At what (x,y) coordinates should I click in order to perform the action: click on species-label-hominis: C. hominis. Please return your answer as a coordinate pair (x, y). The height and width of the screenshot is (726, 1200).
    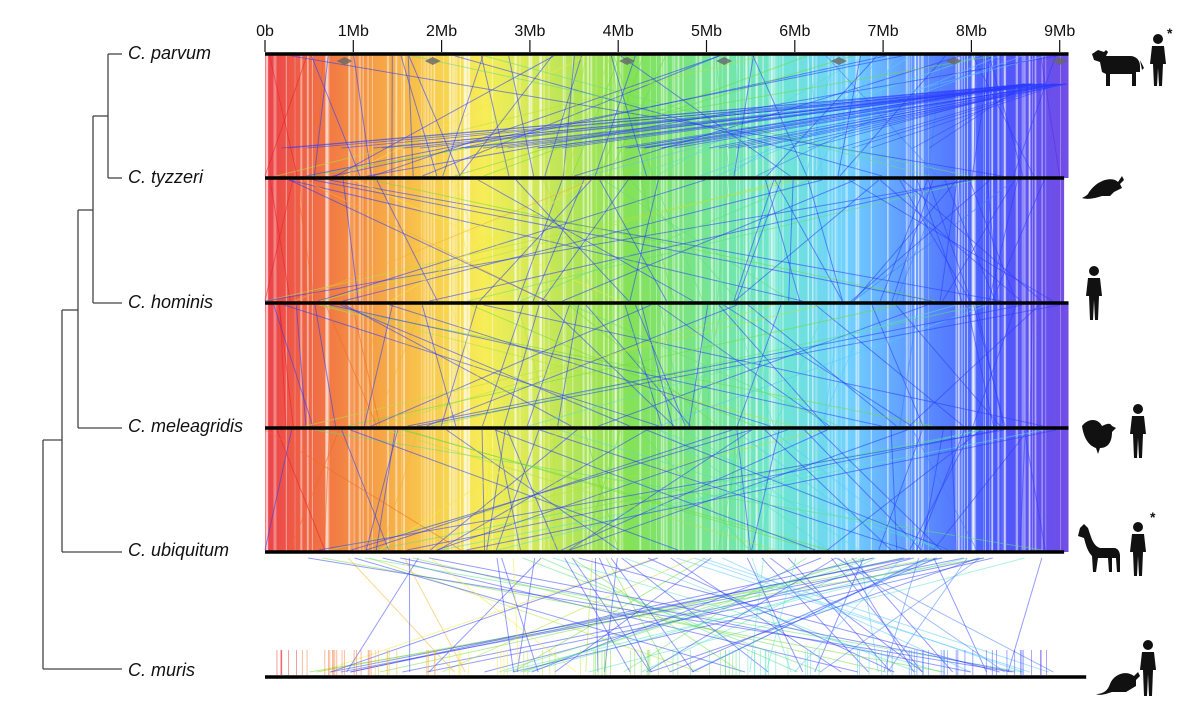
    Looking at the image, I should click on (170, 302).